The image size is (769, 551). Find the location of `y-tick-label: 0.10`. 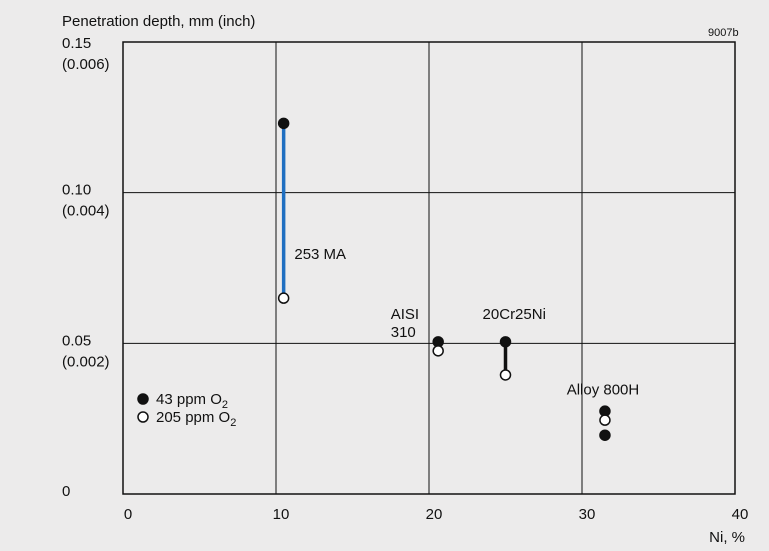

y-tick-label: 0.10 is located at coordinates (76, 190).